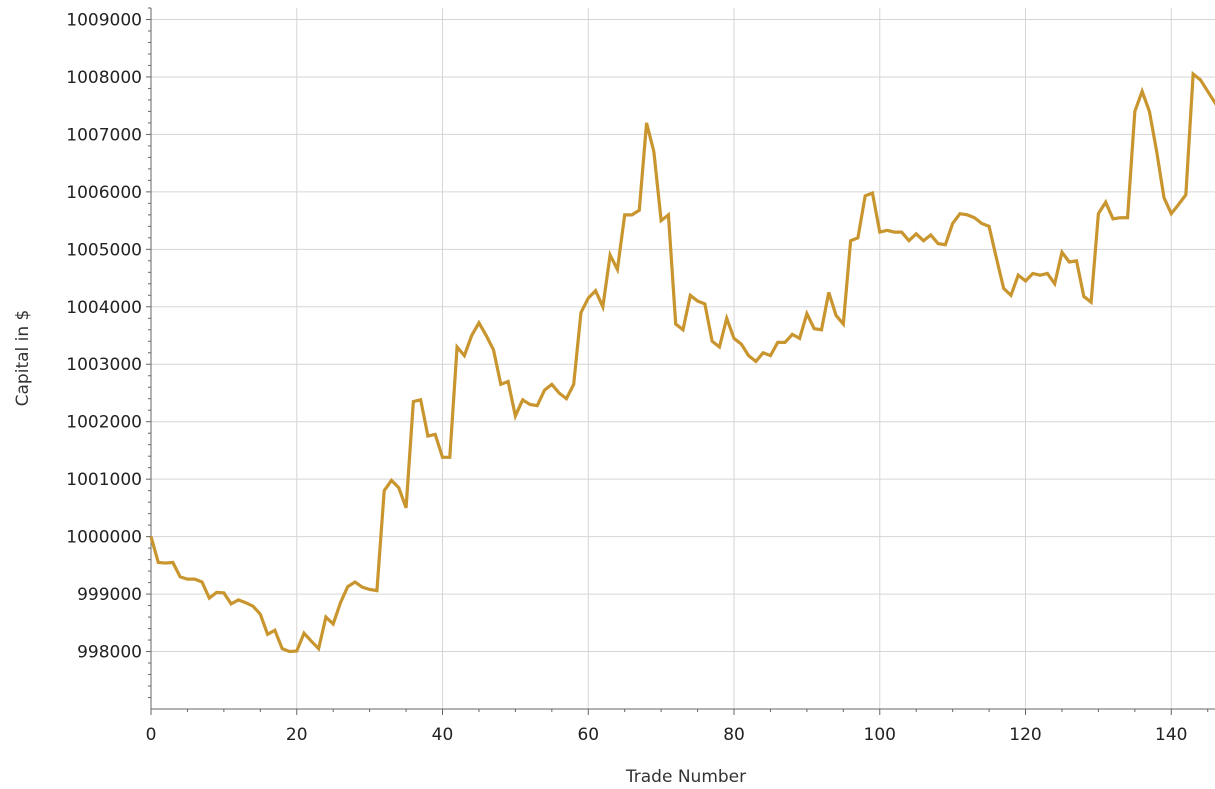 This screenshot has height=789, width=1215. Describe the element at coordinates (104, 423) in the screenshot. I see `y-tick-label: 1002000` at that location.